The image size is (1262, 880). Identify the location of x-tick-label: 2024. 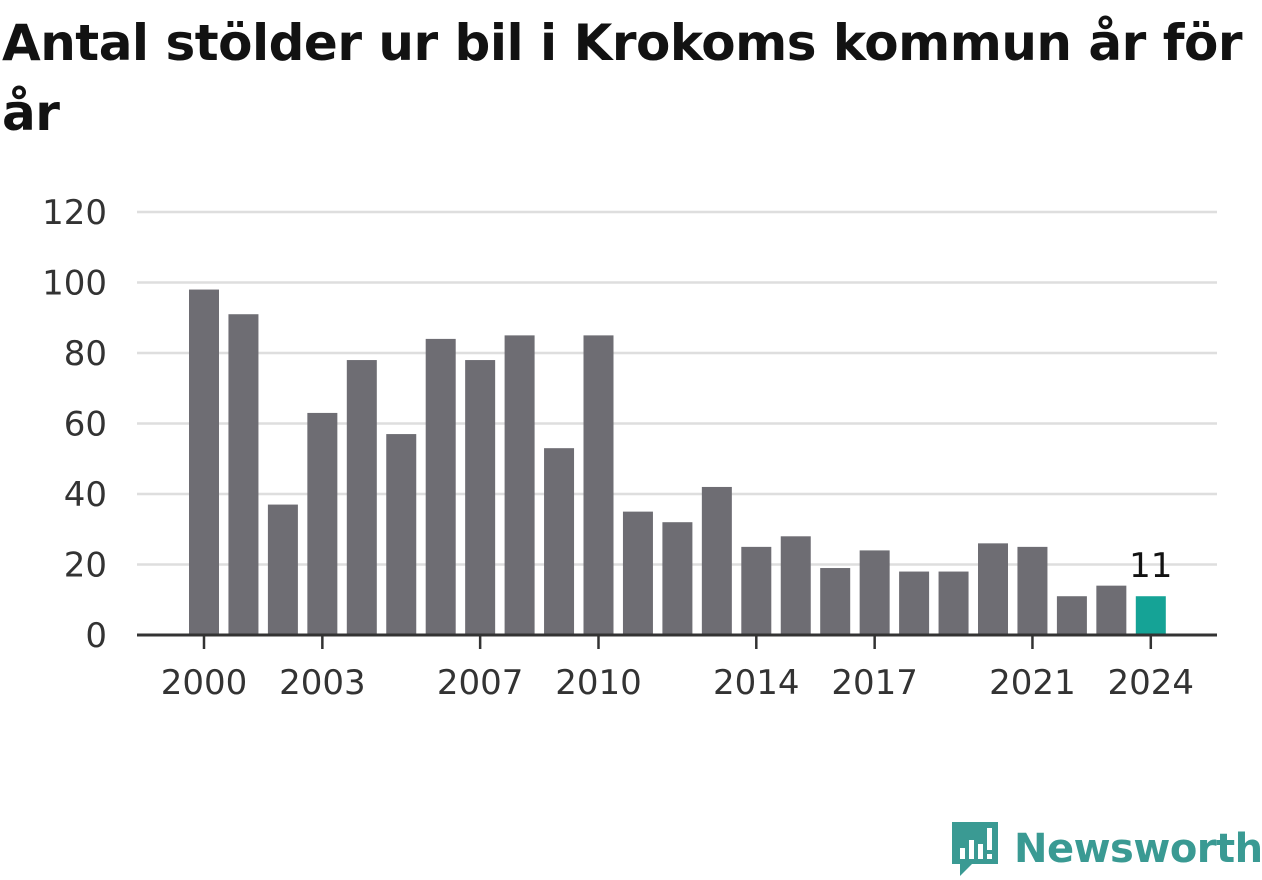
(1151, 683).